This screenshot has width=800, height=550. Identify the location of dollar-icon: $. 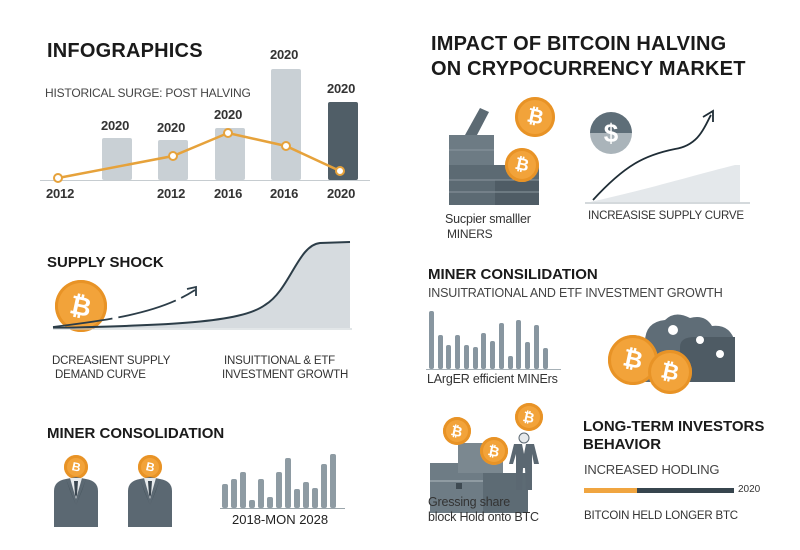
(611, 133).